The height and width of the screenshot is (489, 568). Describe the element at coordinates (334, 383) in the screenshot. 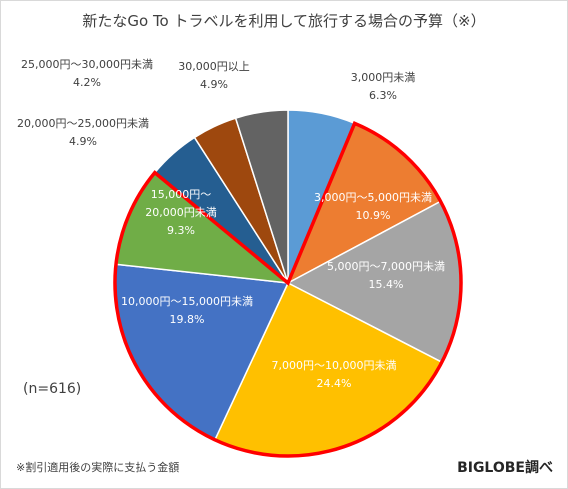

I see `slice-value-4: 24.4%` at that location.